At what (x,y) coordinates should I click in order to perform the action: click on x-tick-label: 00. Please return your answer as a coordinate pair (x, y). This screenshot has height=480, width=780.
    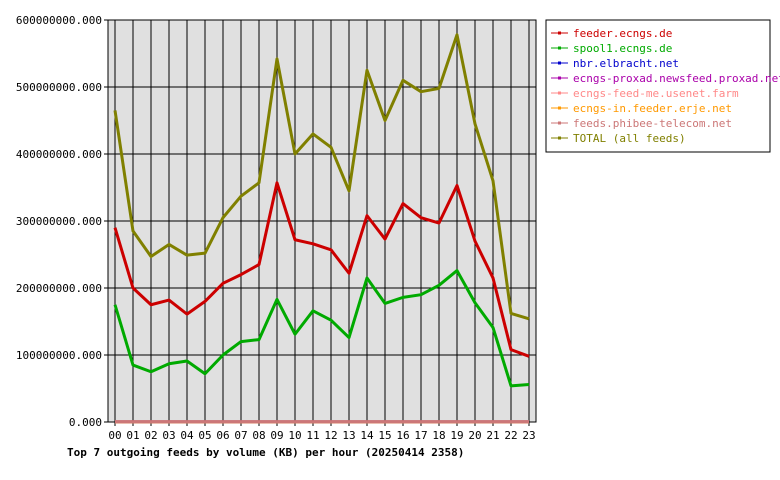
    Looking at the image, I should click on (114, 435).